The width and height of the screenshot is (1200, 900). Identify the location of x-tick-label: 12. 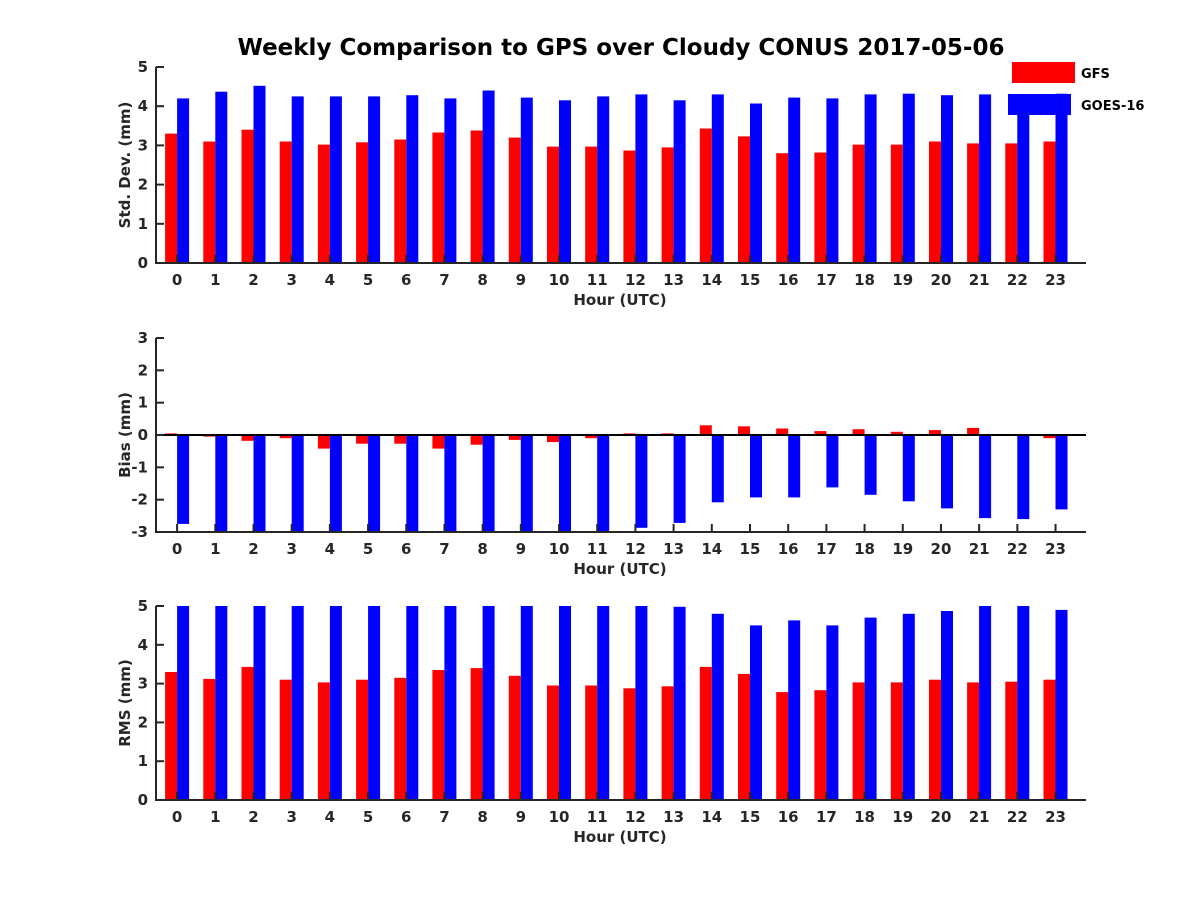
(635, 549).